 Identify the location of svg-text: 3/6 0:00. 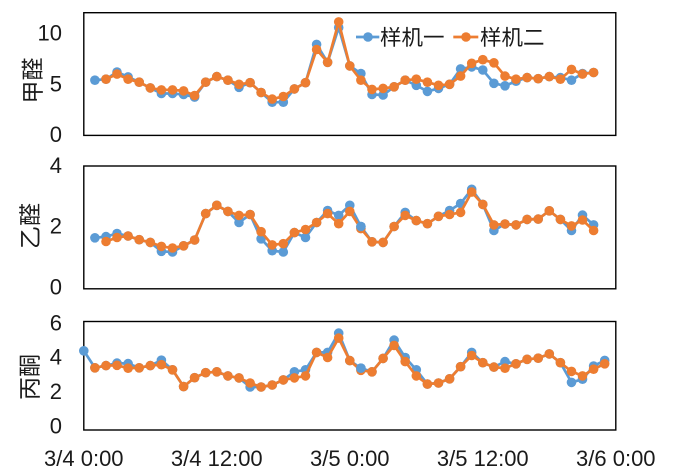
(616, 458).